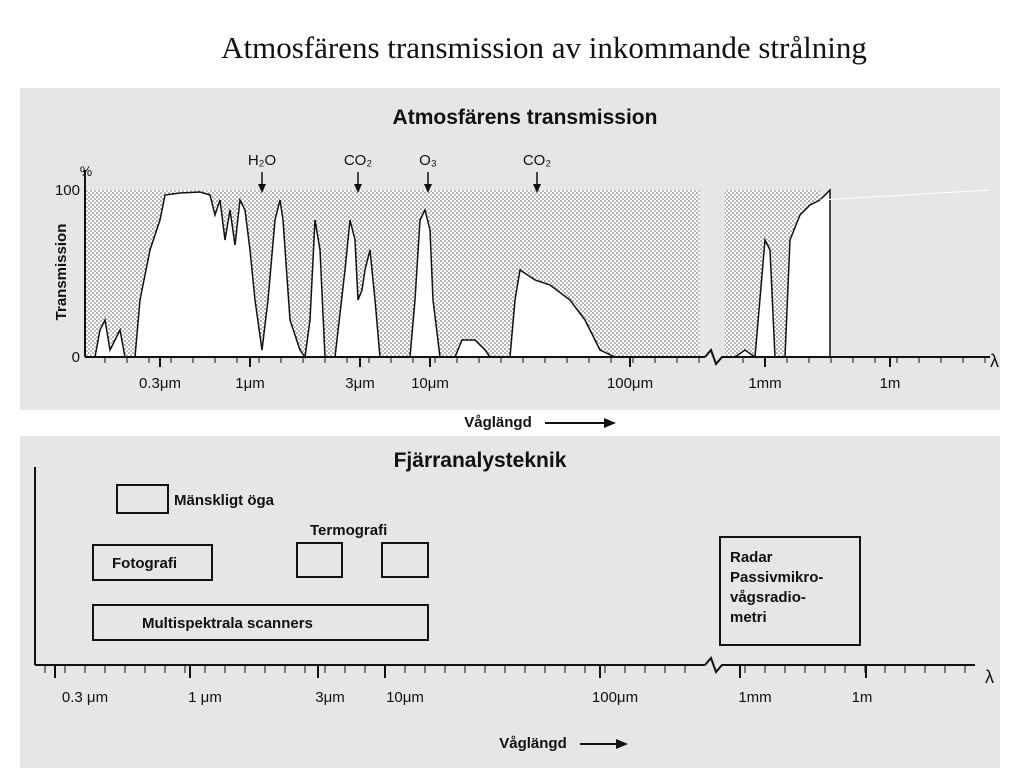 The height and width of the screenshot is (768, 1024). I want to click on transmission-curve, so click(392, 275).